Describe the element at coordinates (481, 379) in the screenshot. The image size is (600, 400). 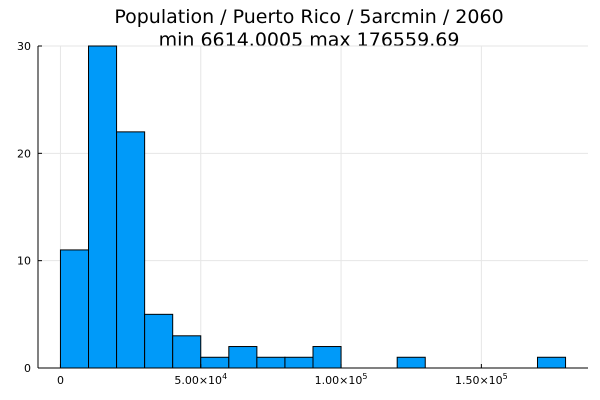
I see `x-tick-label: 1.50×10⁵` at that location.